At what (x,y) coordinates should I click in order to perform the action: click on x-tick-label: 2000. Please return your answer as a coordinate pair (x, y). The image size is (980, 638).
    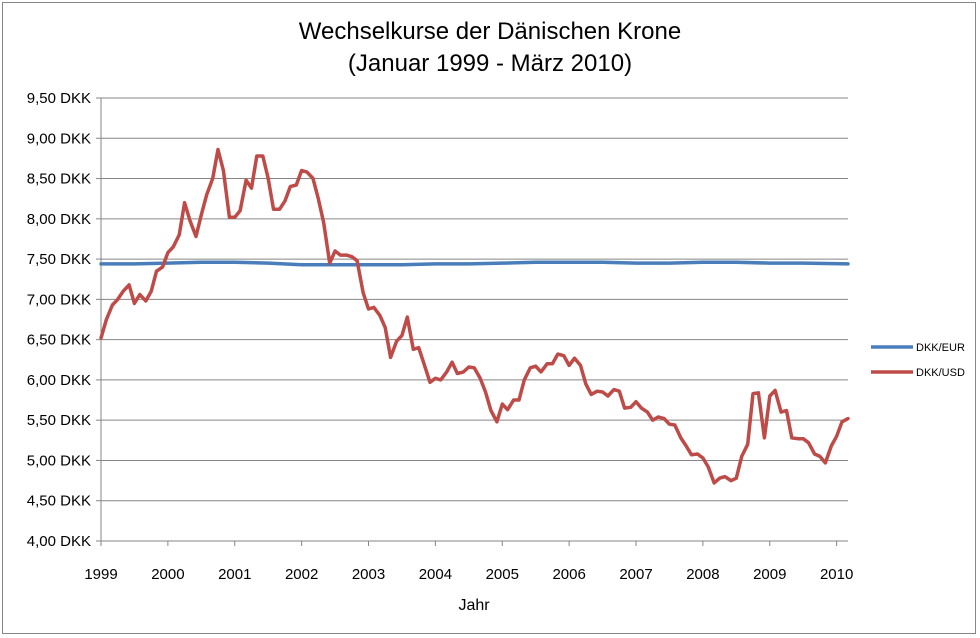
    Looking at the image, I should click on (167, 574).